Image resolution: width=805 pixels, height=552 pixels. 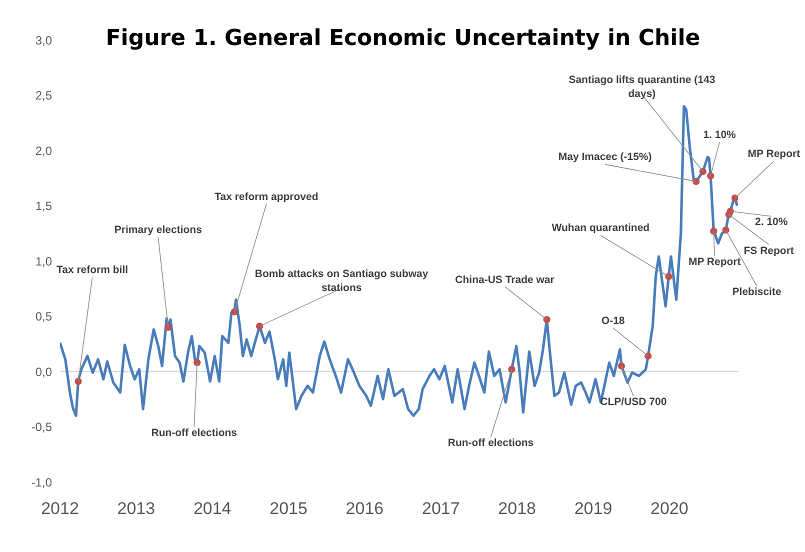 What do you see at coordinates (403, 38) in the screenshot?
I see `chart-title: Figure 1. General Economic Uncertainty in Chile` at bounding box center [403, 38].